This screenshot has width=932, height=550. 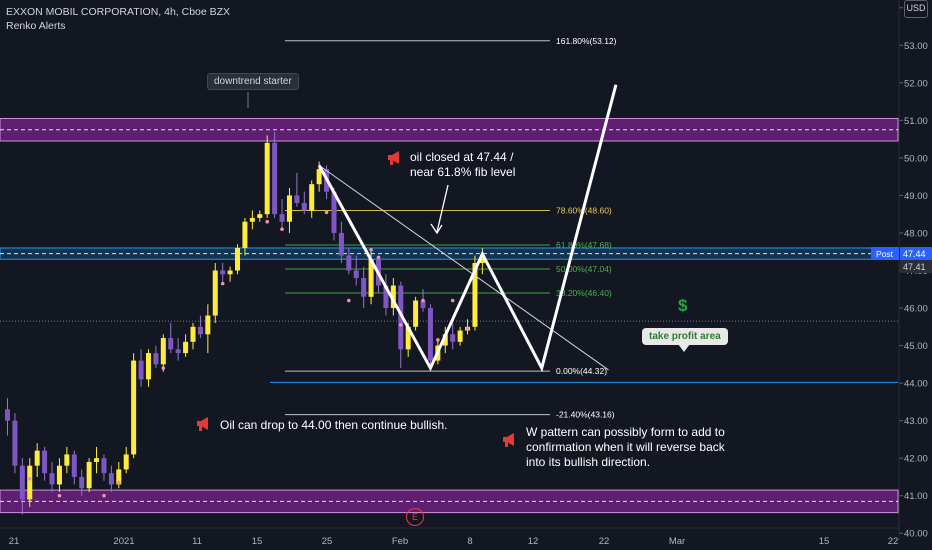 I want to click on currency-badge: USD, so click(x=916, y=9).